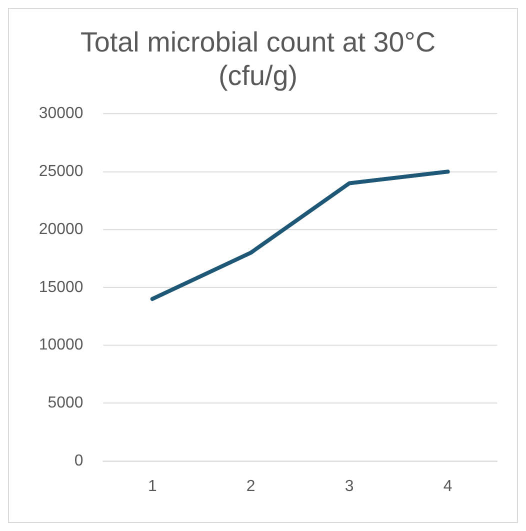  What do you see at coordinates (258, 58) in the screenshot?
I see `chart-title: Total microbial count at 30°C (cfu/g)` at bounding box center [258, 58].